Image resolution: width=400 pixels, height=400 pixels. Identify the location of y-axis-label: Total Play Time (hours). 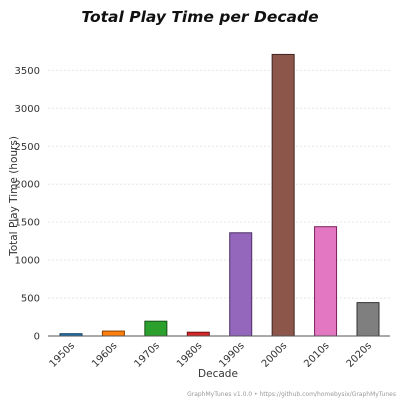
(14, 196).